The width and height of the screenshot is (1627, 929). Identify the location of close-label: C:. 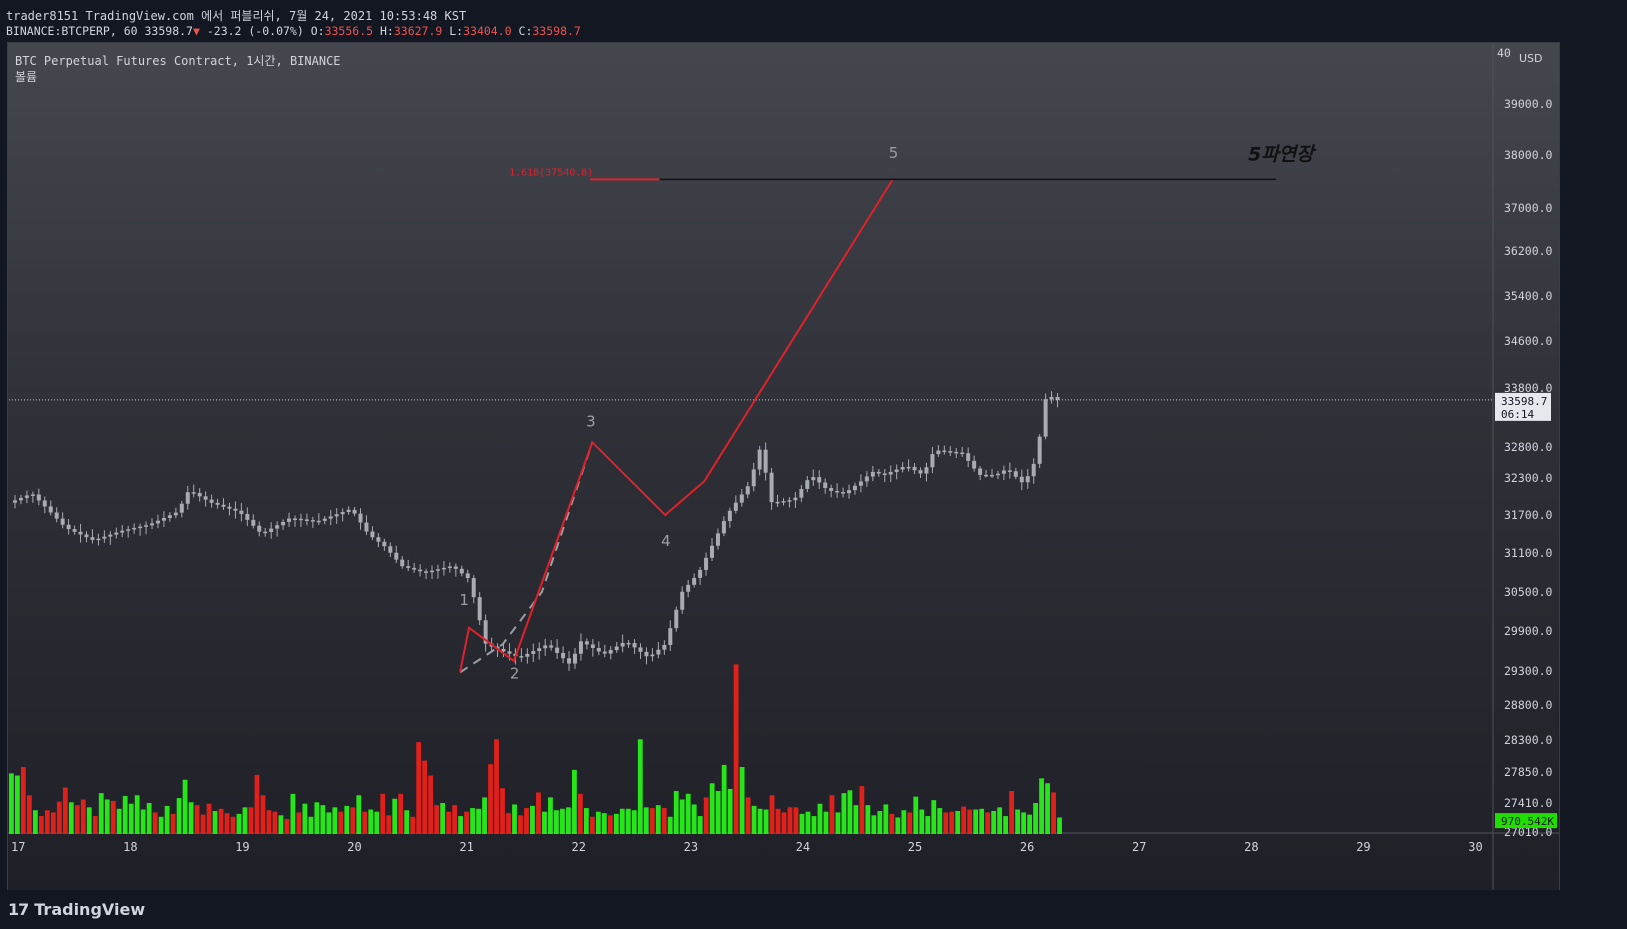
(525, 31).